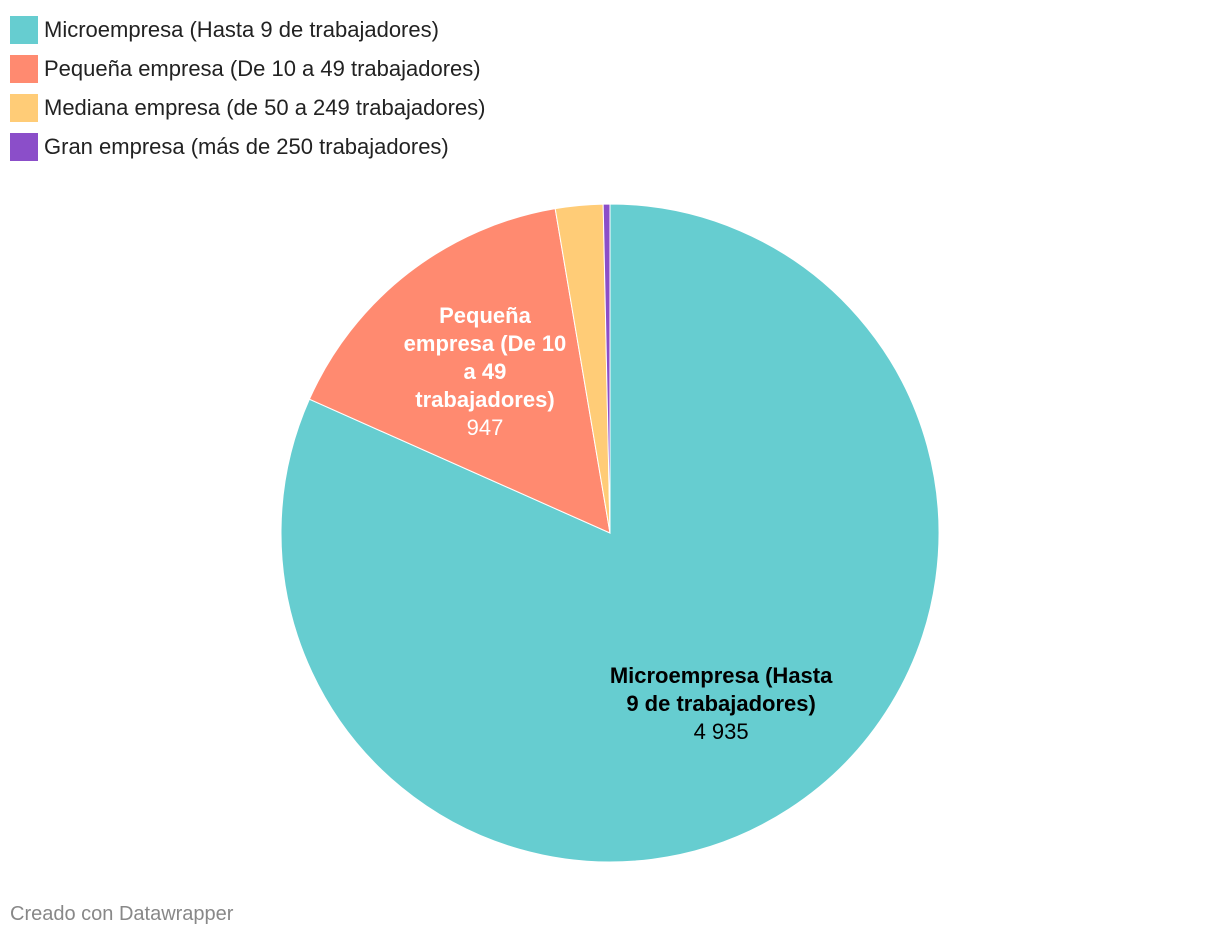  Describe the element at coordinates (721, 732) in the screenshot. I see `slice-label-value: 4 935` at that location.